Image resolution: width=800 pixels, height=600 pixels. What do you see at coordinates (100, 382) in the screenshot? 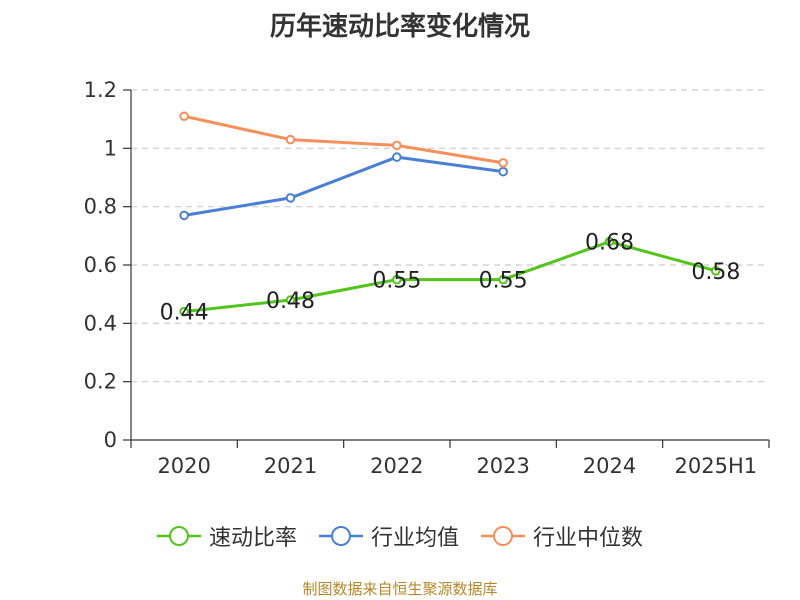
I see `y-tick-label: 0.2` at bounding box center [100, 382].